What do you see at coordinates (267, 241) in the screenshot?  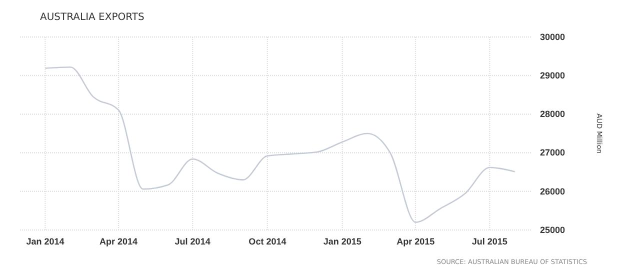 I see `x-tick-label: Oct 2014` at bounding box center [267, 241].